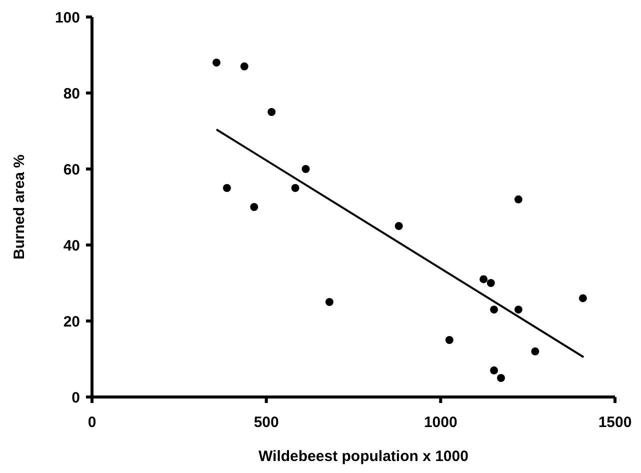 The width and height of the screenshot is (641, 473). I want to click on y-axis-title: Burned area %, so click(19, 207).